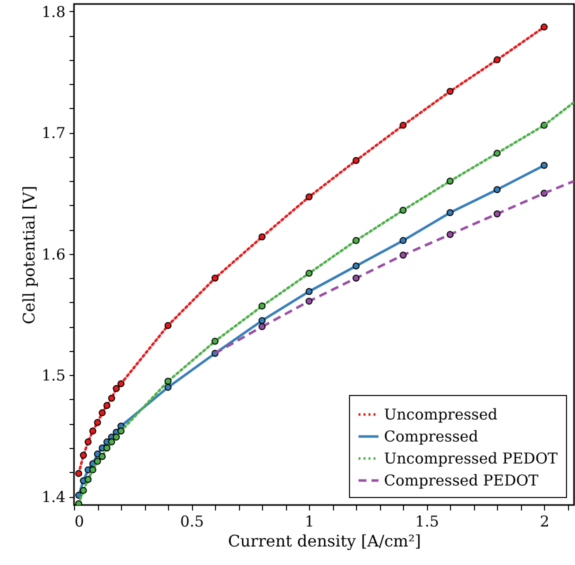  I want to click on legend-label: Compressed PEDOT, so click(461, 481).